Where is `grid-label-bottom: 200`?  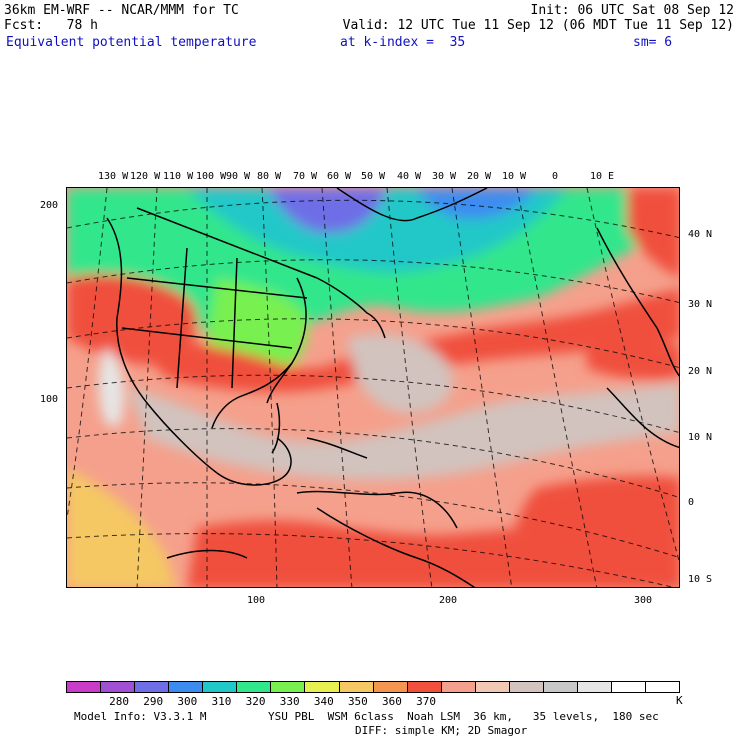
grid-label-bottom: 200 is located at coordinates (448, 600).